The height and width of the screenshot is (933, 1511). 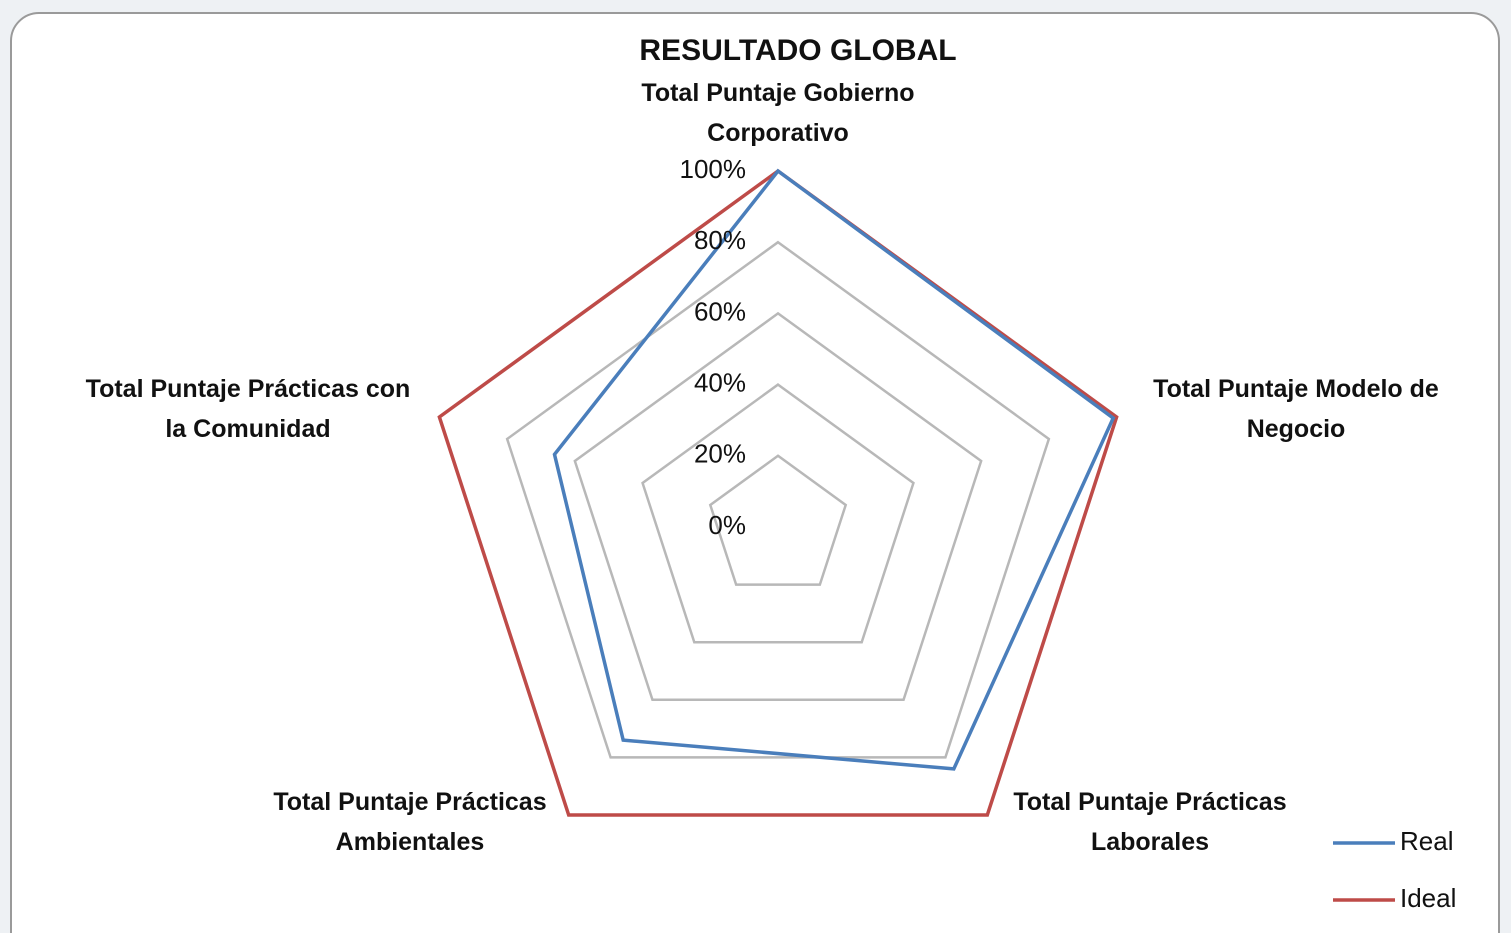 What do you see at coordinates (1150, 842) in the screenshot?
I see `label-line: Laborales` at bounding box center [1150, 842].